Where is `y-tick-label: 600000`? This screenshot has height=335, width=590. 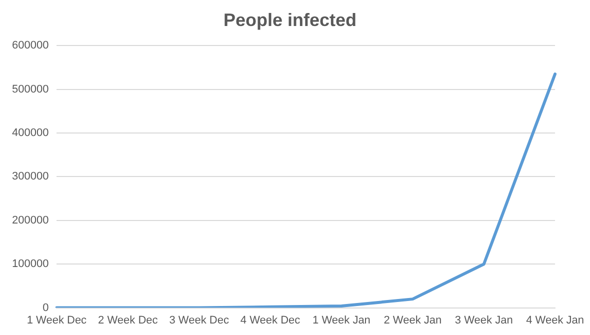
y-tick-label: 600000 is located at coordinates (30, 46).